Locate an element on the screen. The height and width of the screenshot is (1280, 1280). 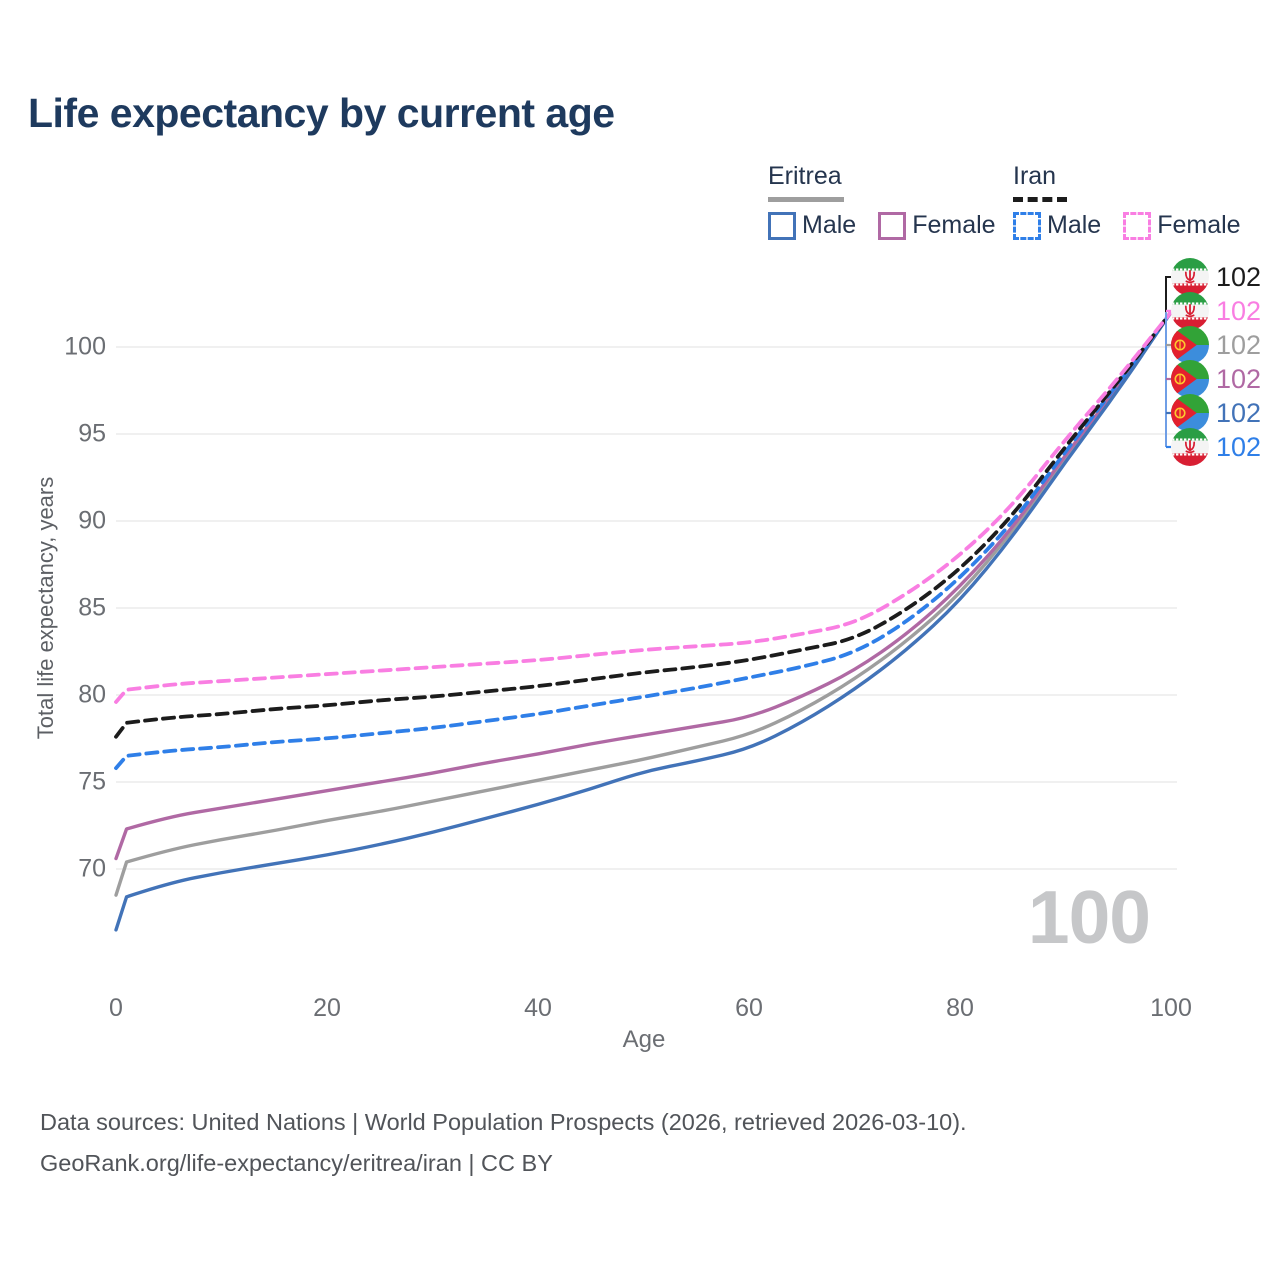
y-tick-95: 95 is located at coordinates (92, 433).